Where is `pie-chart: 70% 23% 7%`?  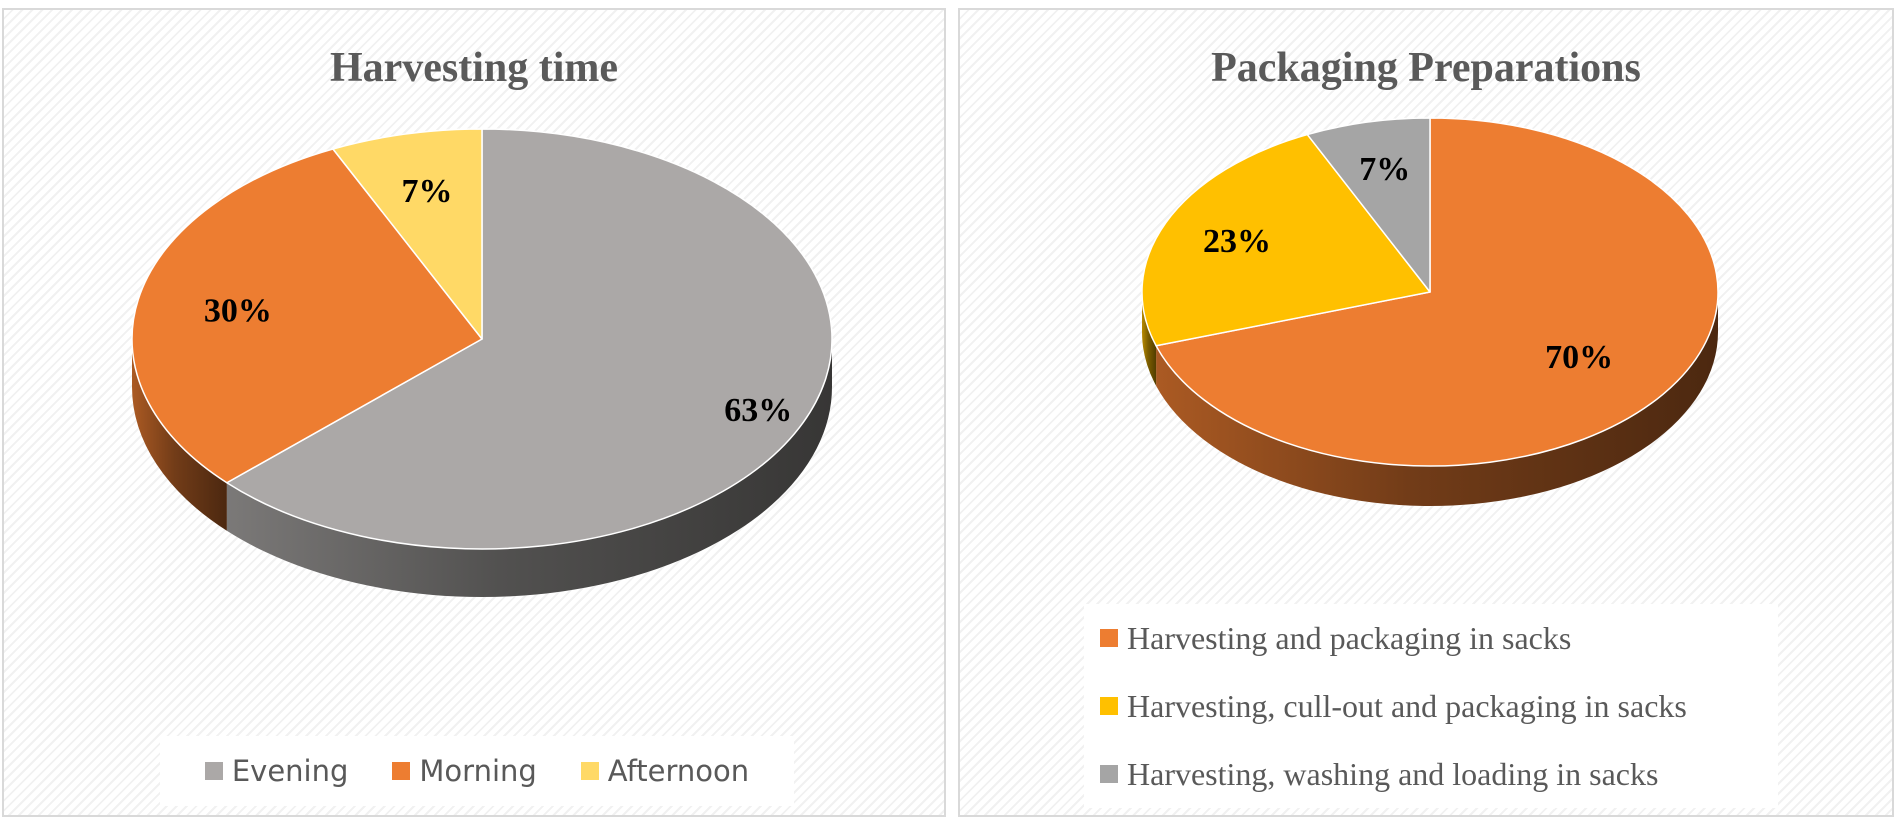
pie-chart: 70% 23% 7% is located at coordinates (1430, 311).